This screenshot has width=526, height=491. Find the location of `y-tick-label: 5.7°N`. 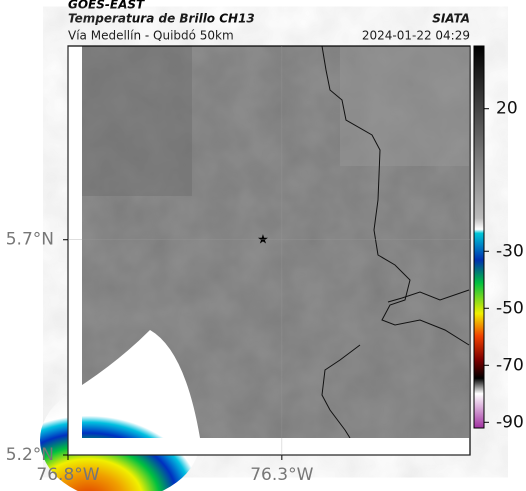

y-tick-label: 5.7°N is located at coordinates (30, 240).